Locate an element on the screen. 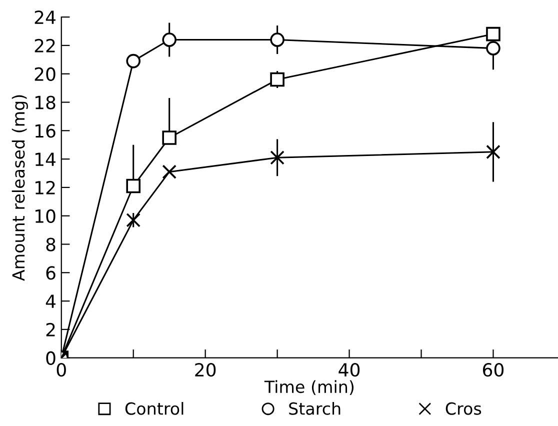 The width and height of the screenshot is (558, 426). y-tick-label: 0 is located at coordinates (51, 358).